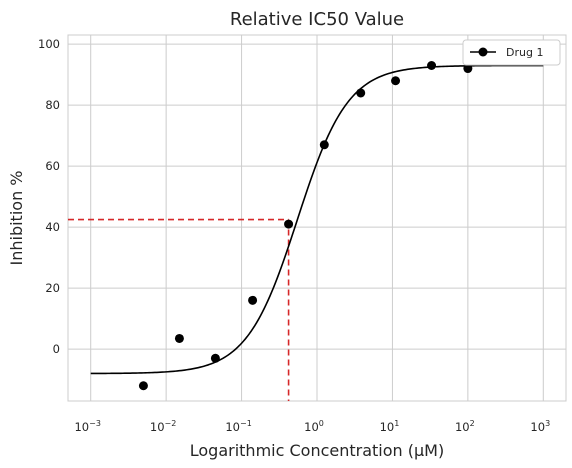  Describe the element at coordinates (390, 426) in the screenshot. I see `x-tick-label: 10¹` at that location.